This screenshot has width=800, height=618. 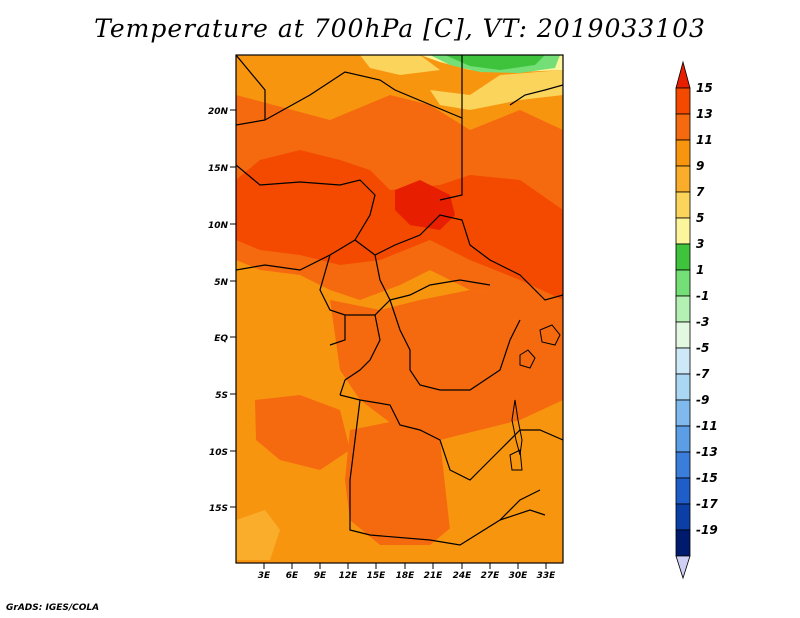 What do you see at coordinates (700, 218) in the screenshot?
I see `colorbar-label: 5` at bounding box center [700, 218].